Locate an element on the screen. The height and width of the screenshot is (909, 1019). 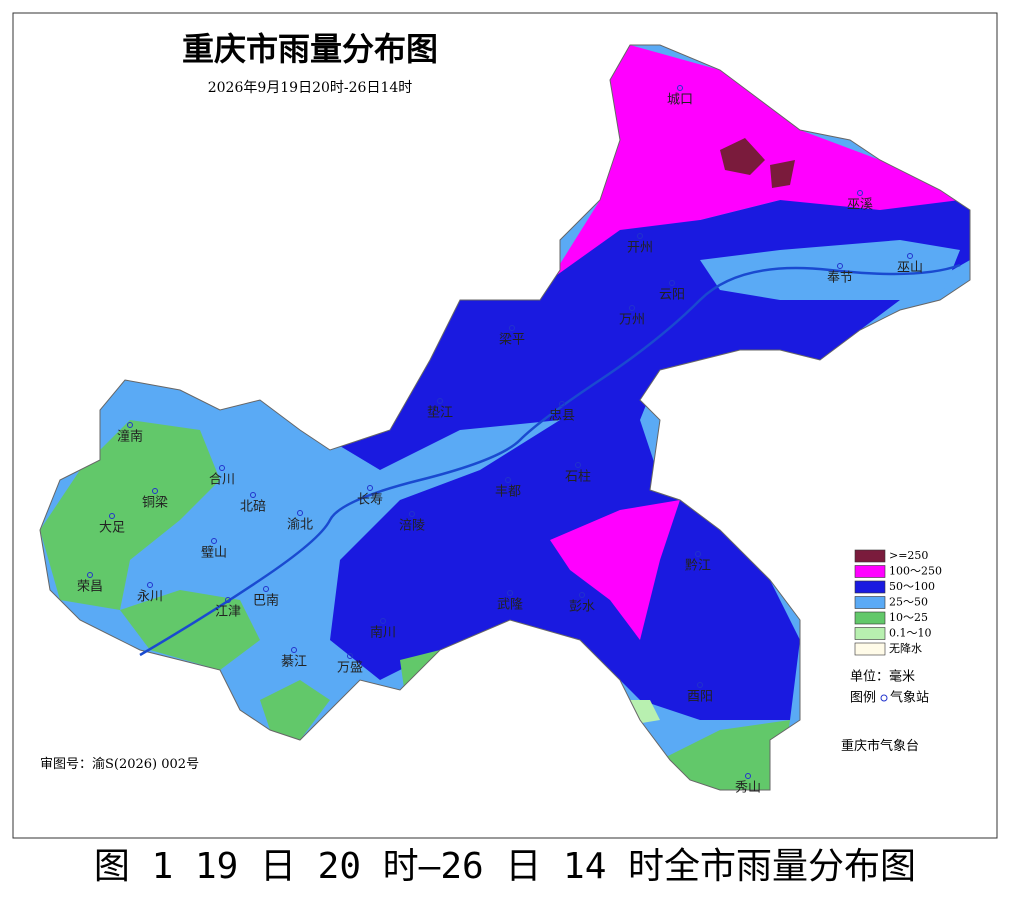
place-name: 江津 is located at coordinates (228, 612).